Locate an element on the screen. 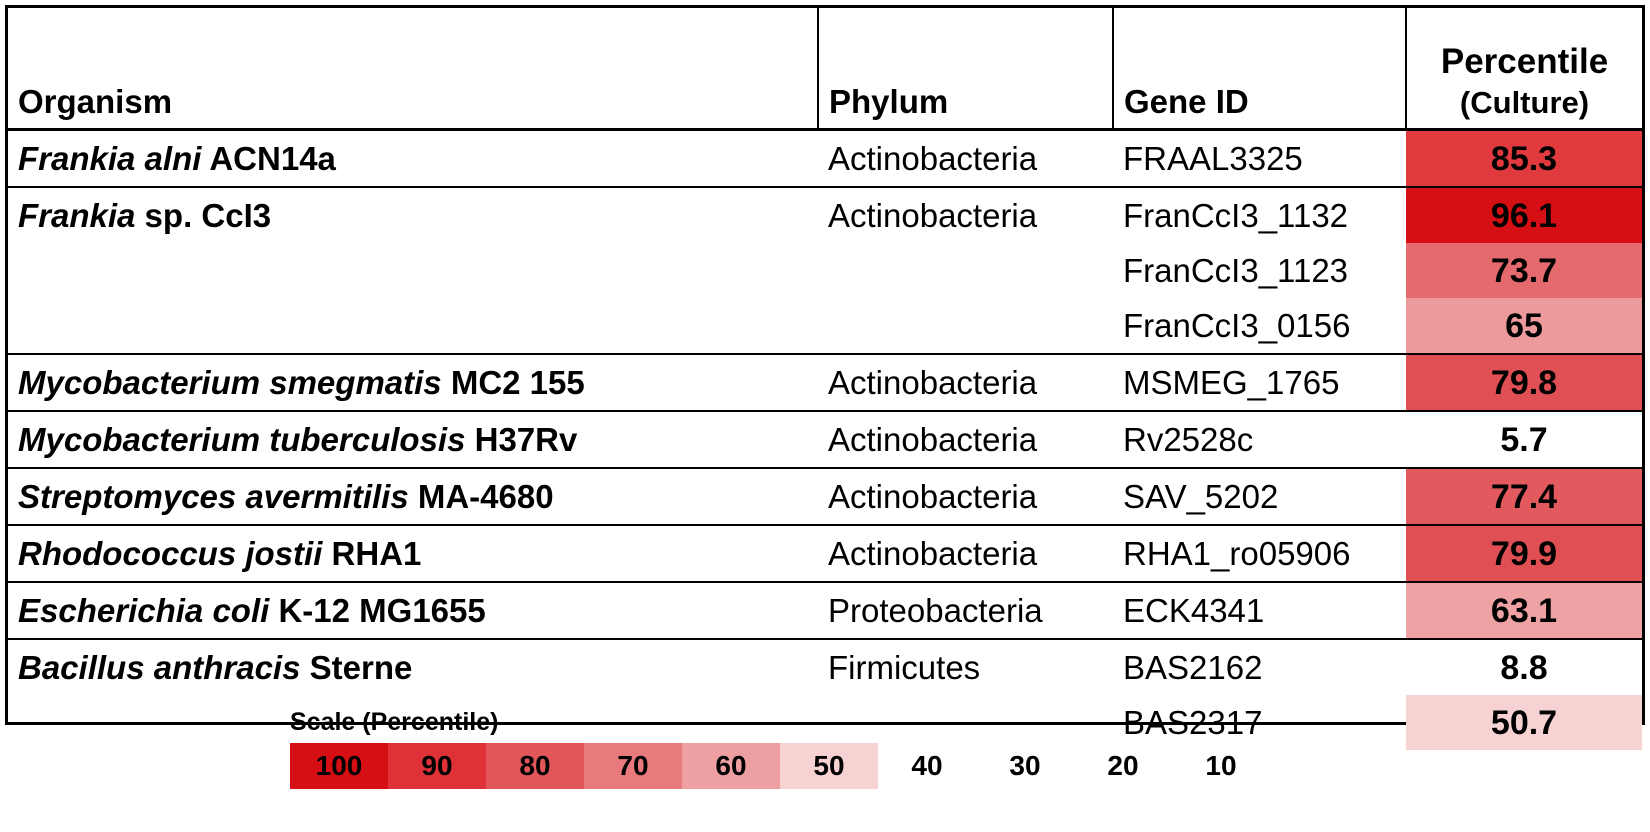  gene-id-cell: BAS2162 is located at coordinates (1193, 667).